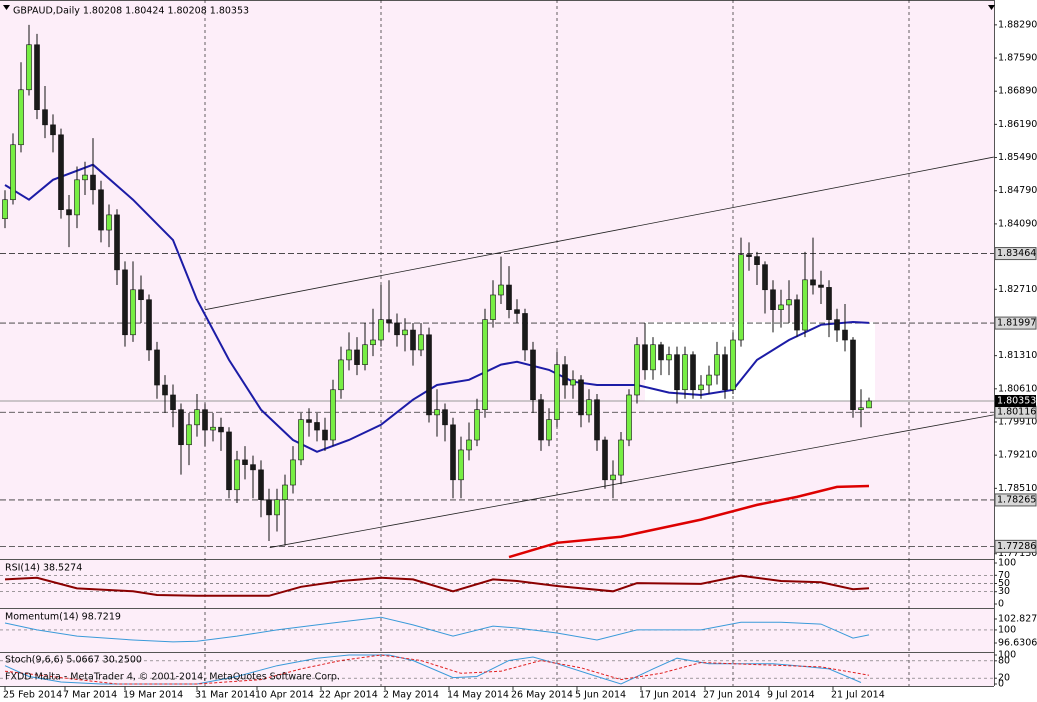 The height and width of the screenshot is (702, 1037). I want to click on y-tick-label: 30, so click(1004, 591).